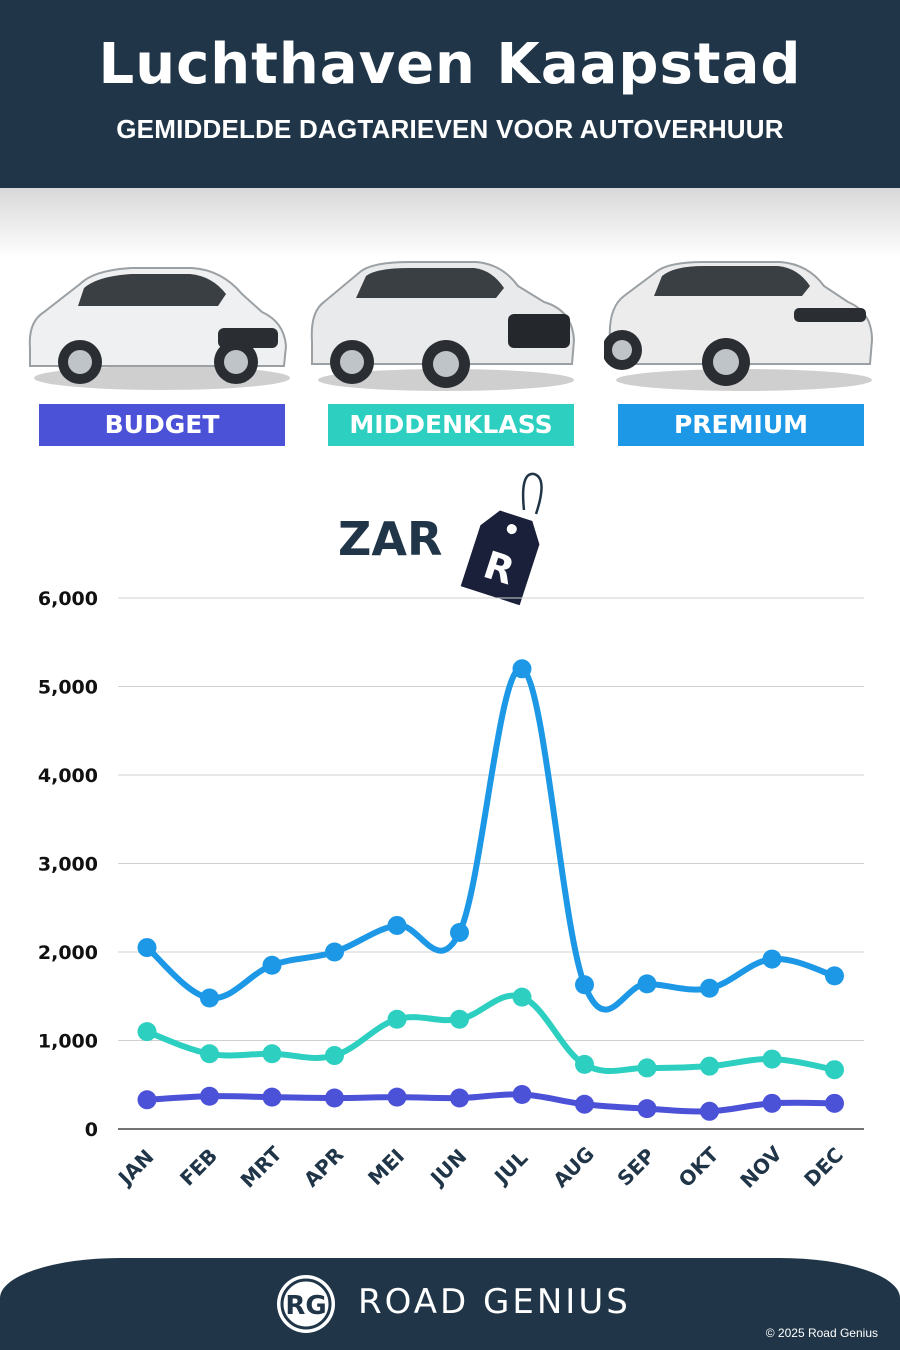 This screenshot has width=900, height=1350. Describe the element at coordinates (450, 129) in the screenshot. I see `page-subtitle: GEMIDDELDE DAGTARIEVEN VOOR AUTOVERHUUR` at that location.